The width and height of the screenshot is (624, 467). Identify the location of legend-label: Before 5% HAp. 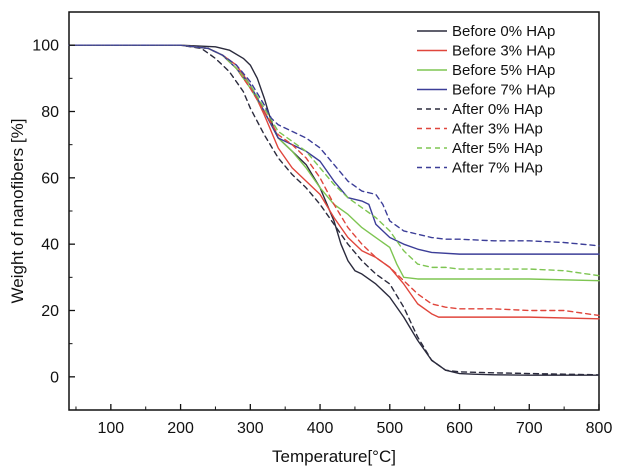
(503, 70).